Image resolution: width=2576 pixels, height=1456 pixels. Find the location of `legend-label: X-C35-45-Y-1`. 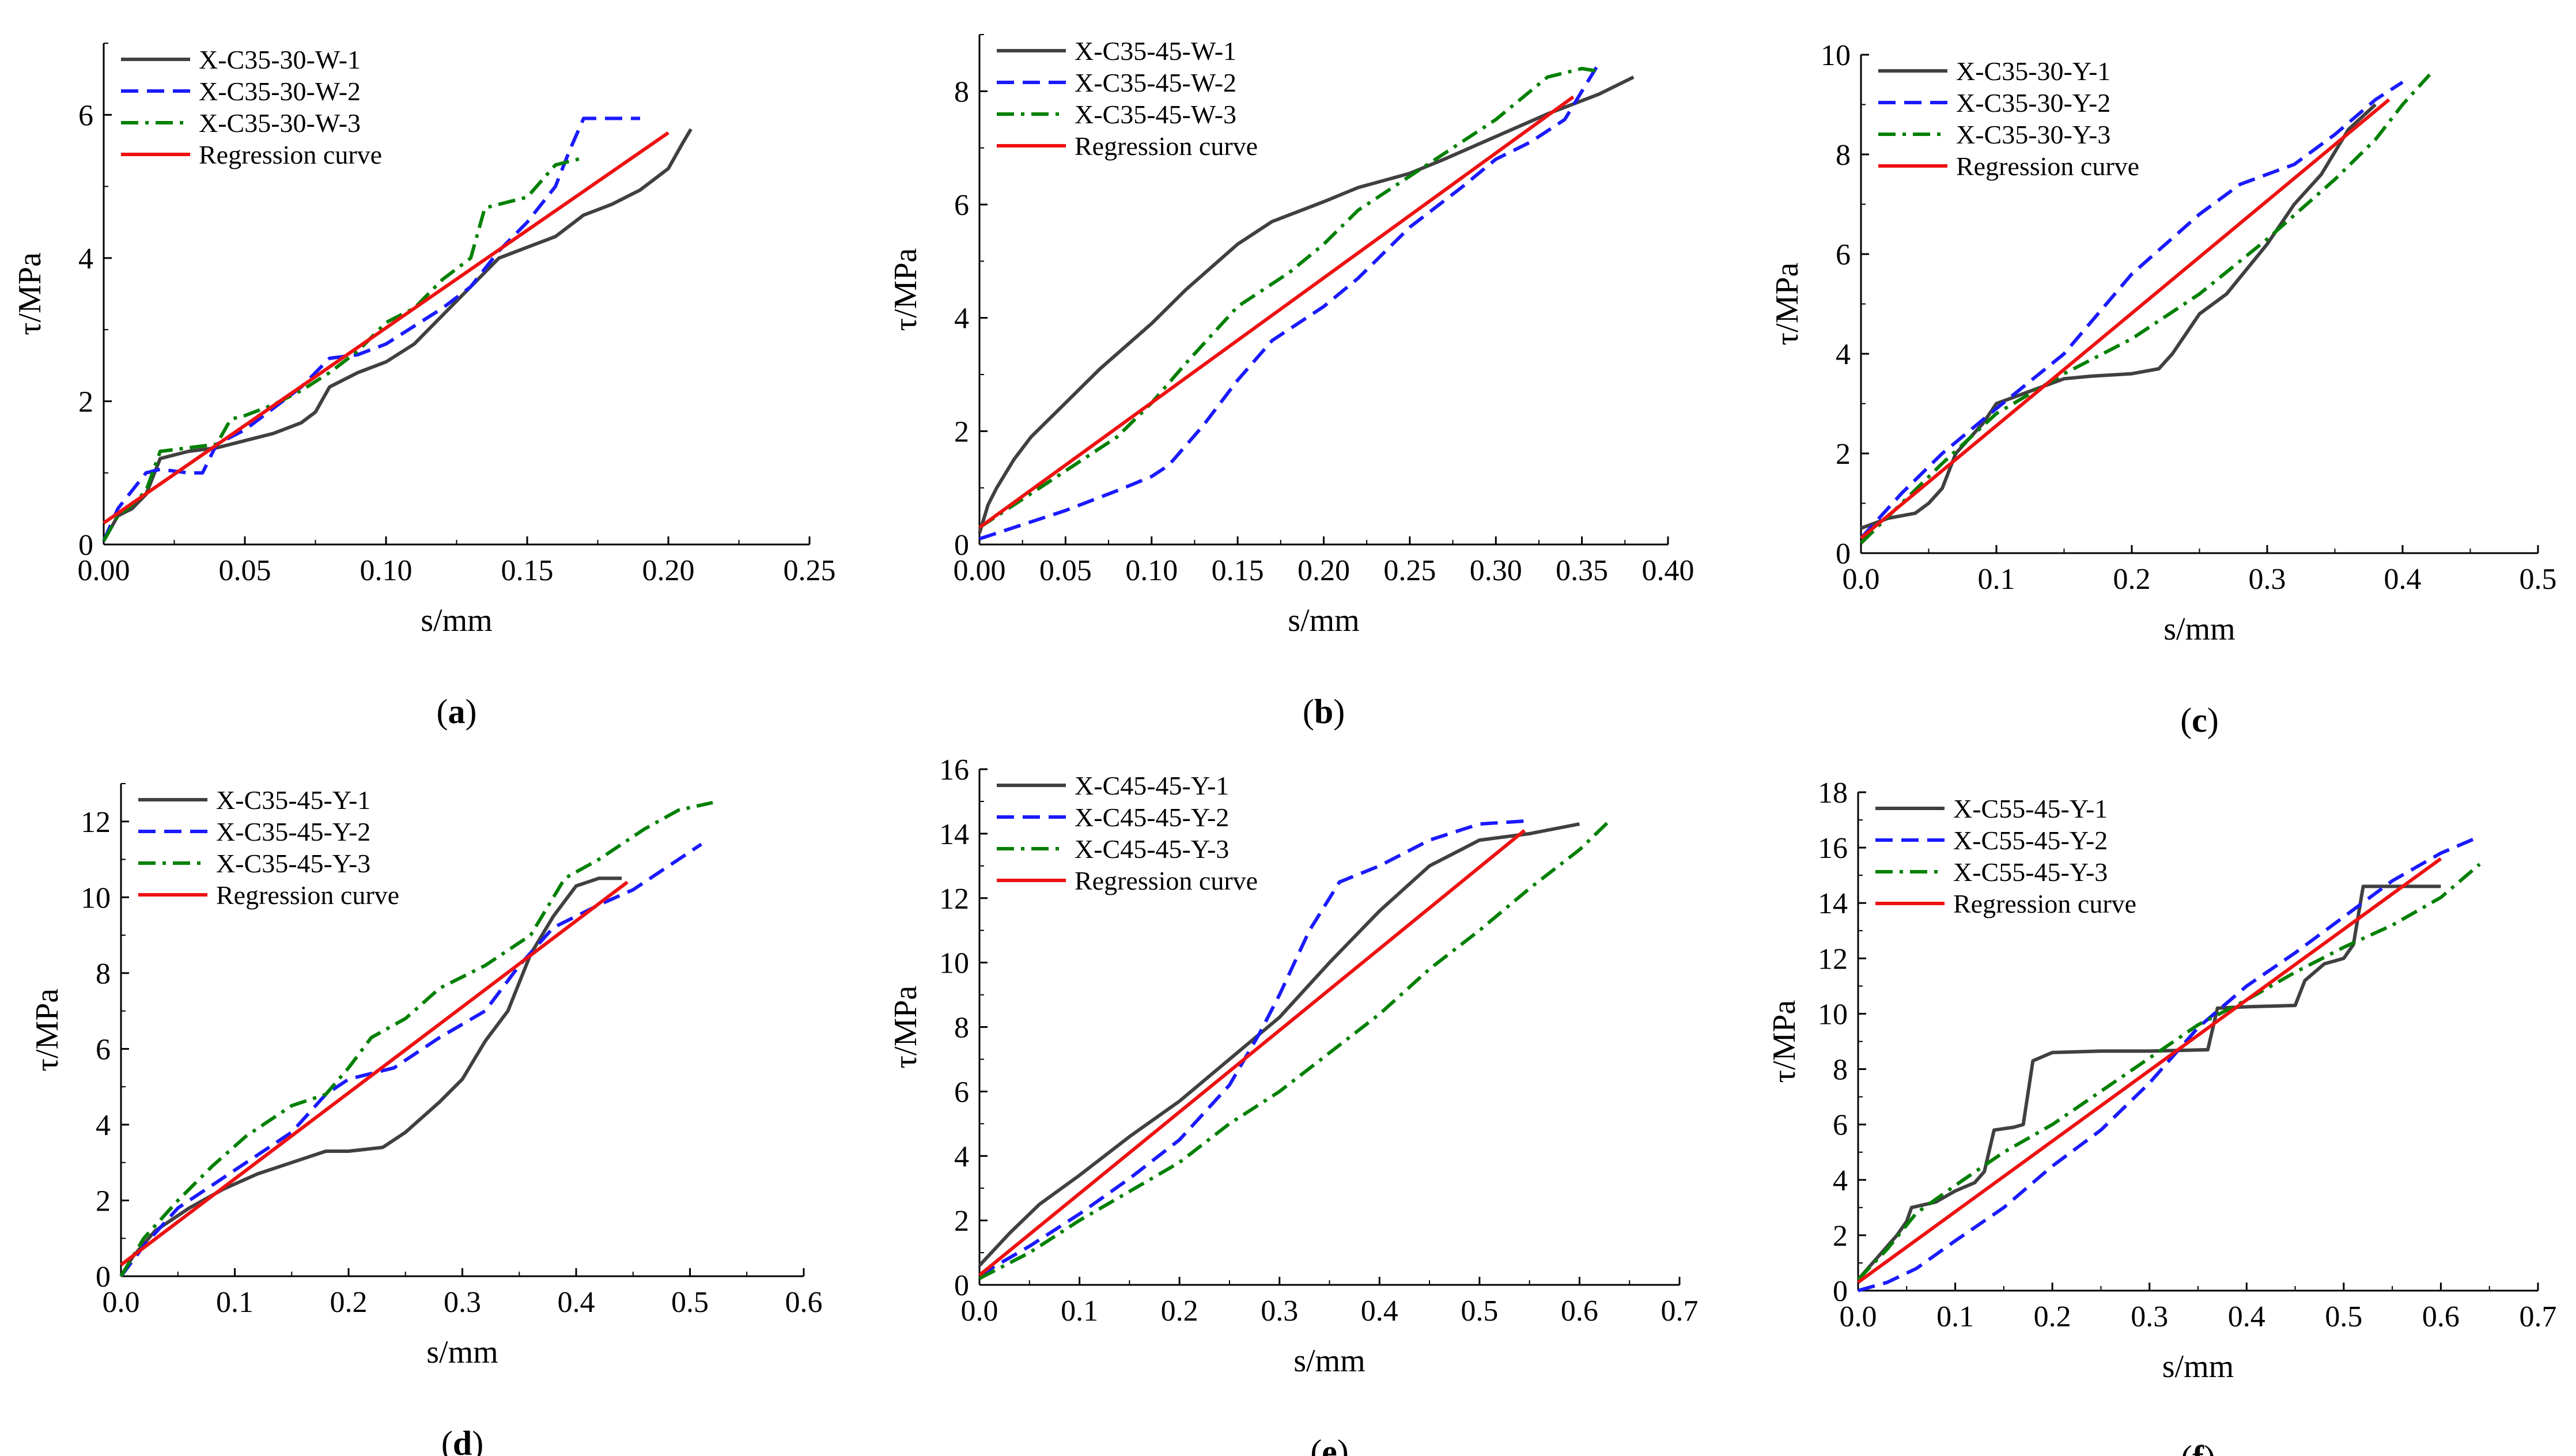

legend-label: X-C35-45-Y-1 is located at coordinates (293, 800).